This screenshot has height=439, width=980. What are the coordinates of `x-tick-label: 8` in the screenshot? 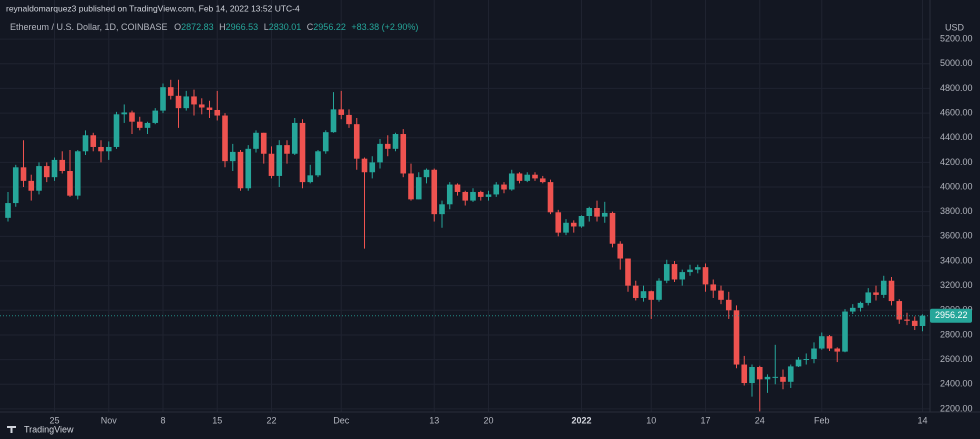 It's located at (162, 420).